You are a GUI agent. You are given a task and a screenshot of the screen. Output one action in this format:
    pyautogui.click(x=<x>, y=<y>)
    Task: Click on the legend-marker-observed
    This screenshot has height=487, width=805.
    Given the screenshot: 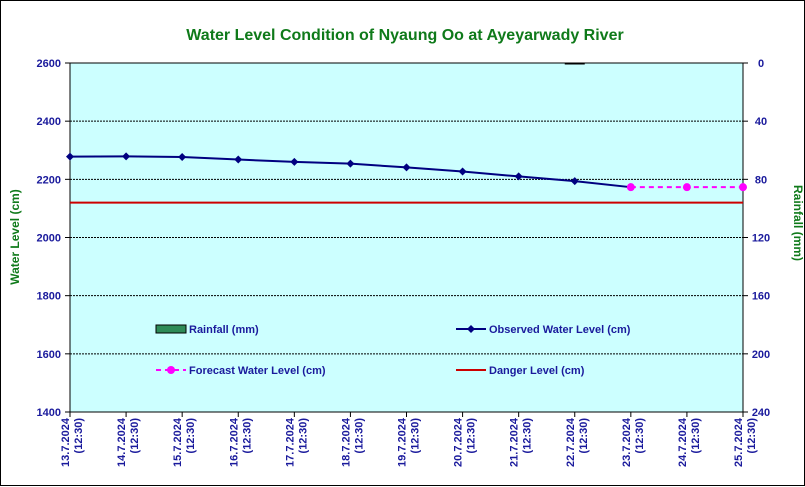 What is the action you would take?
    pyautogui.click(x=471, y=329)
    